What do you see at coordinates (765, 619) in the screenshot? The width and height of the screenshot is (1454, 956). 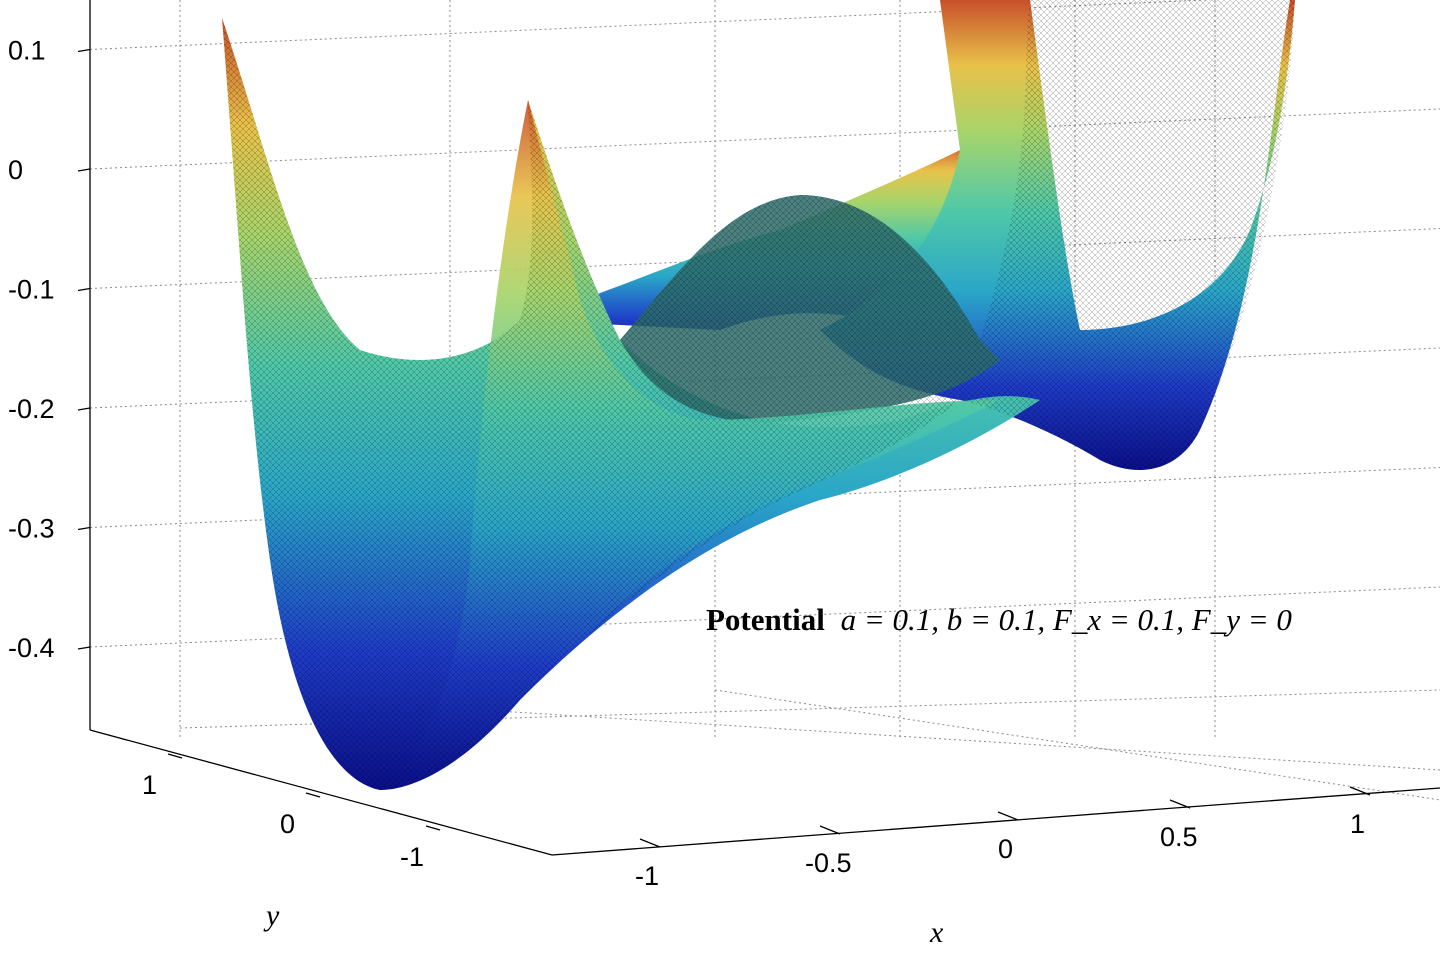 I see `annotation-bold: Potential` at bounding box center [765, 619].